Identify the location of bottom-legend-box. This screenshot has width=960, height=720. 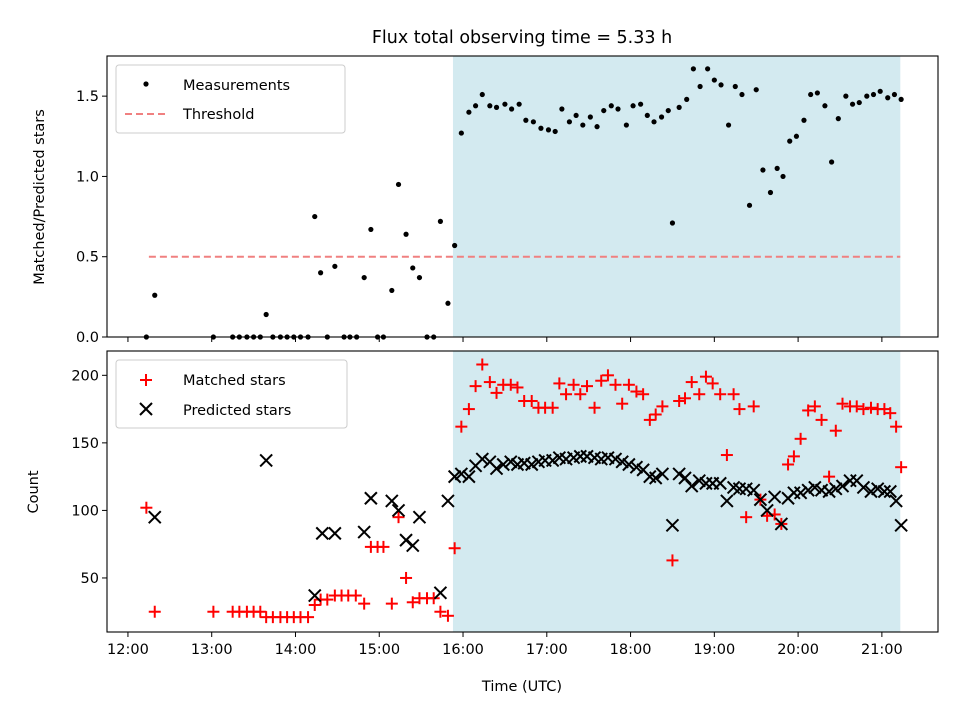
(231, 394).